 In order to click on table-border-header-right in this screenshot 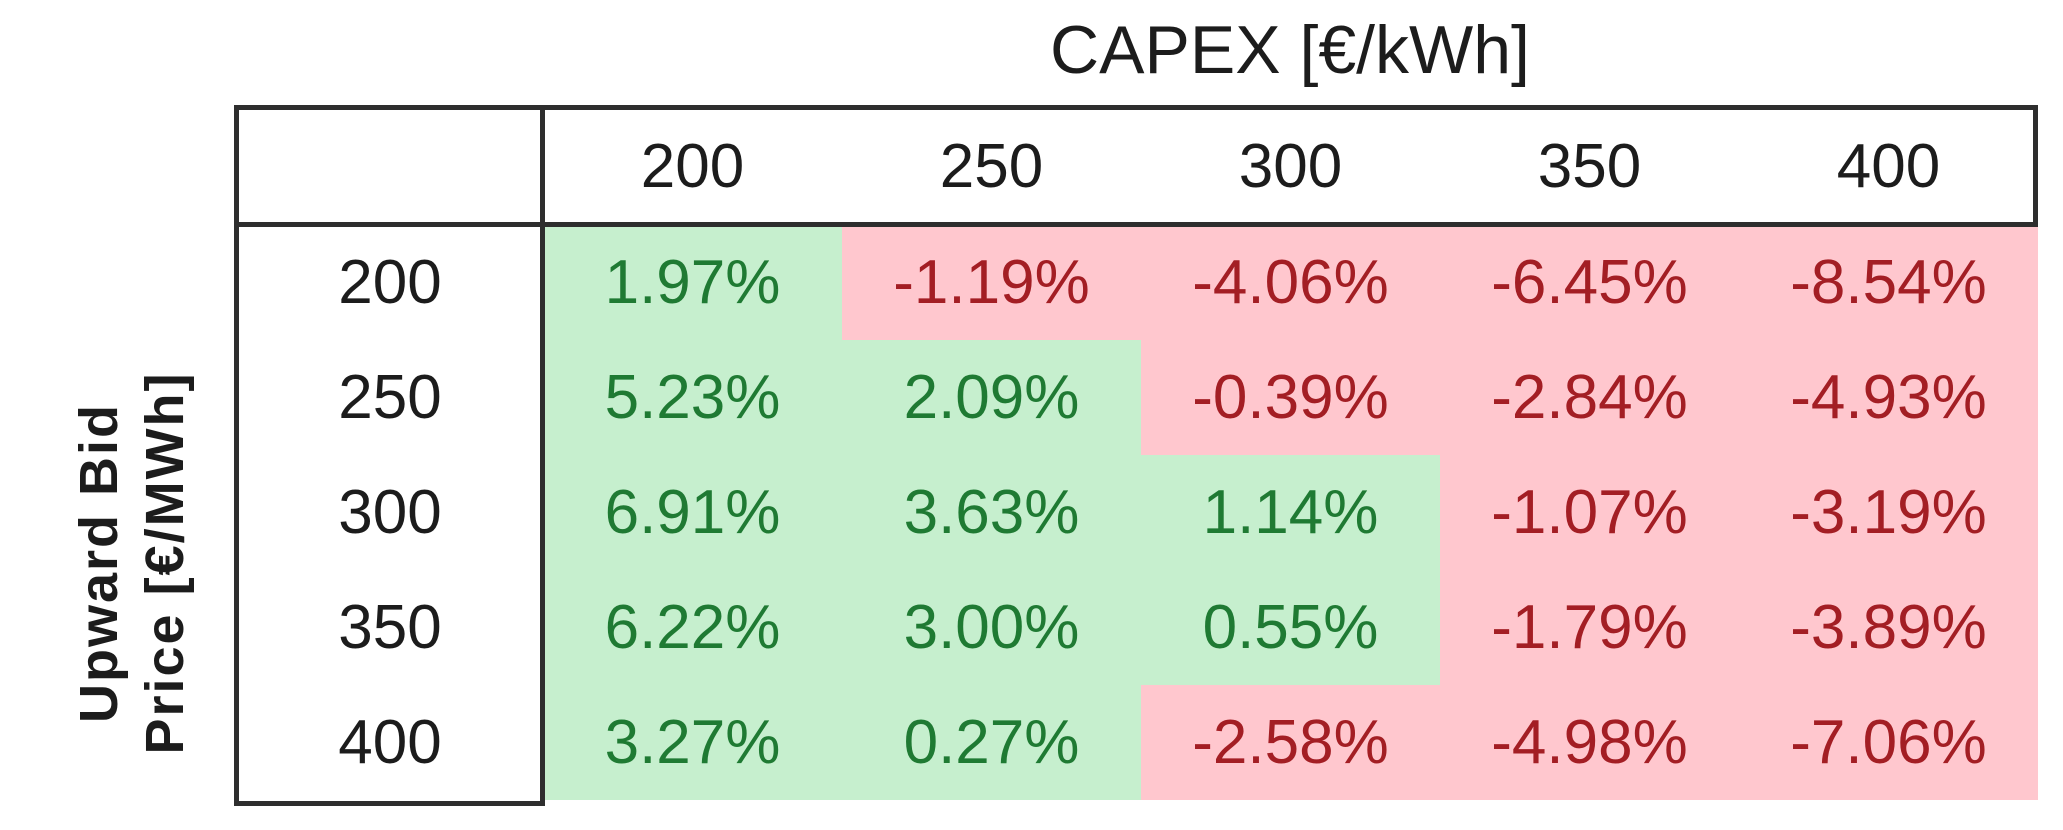, I will do `click(2035, 166)`.